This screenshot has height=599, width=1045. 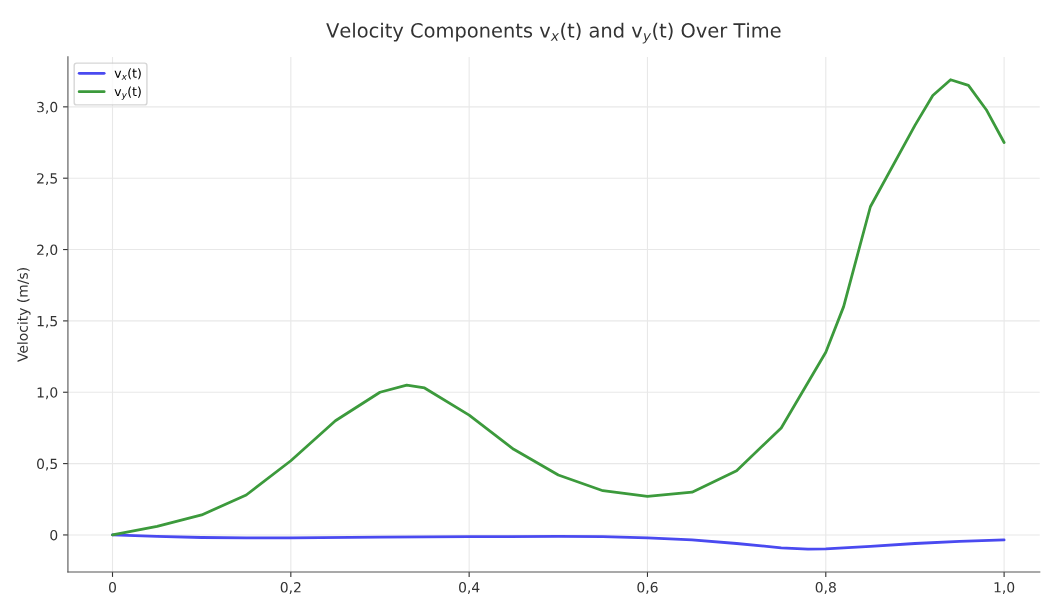 What do you see at coordinates (47, 107) in the screenshot?
I see `y-tick-label: 3,0` at bounding box center [47, 107].